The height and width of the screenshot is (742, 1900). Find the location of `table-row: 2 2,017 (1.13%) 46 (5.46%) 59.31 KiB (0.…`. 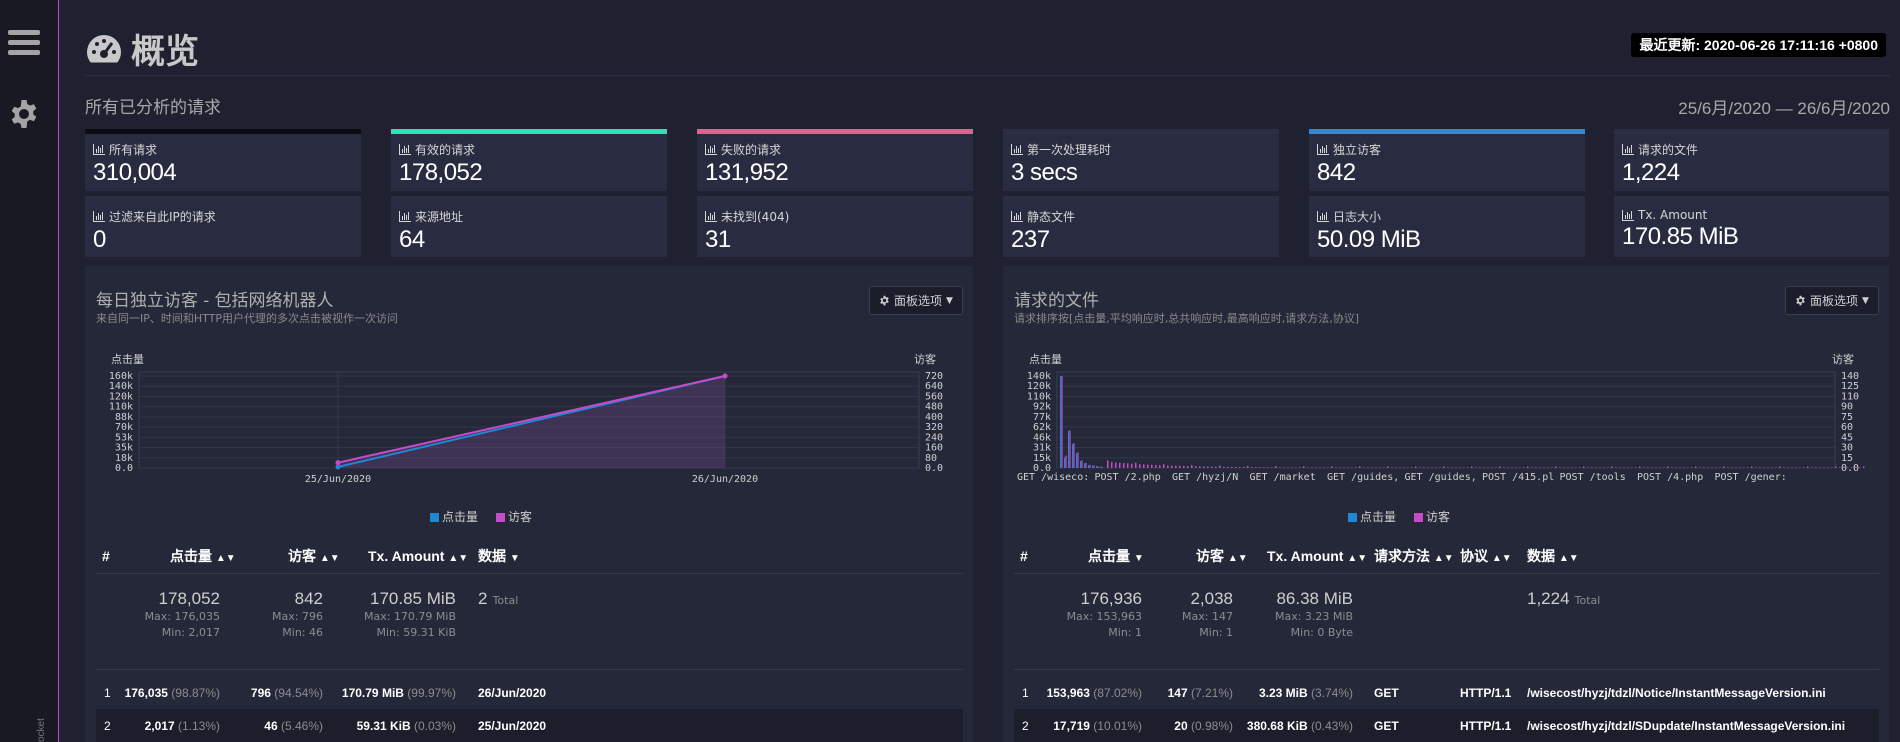

table-row: 2 2,017 (1.13%) 46 (5.46%) 59.31 KiB (0.… is located at coordinates (529, 725).